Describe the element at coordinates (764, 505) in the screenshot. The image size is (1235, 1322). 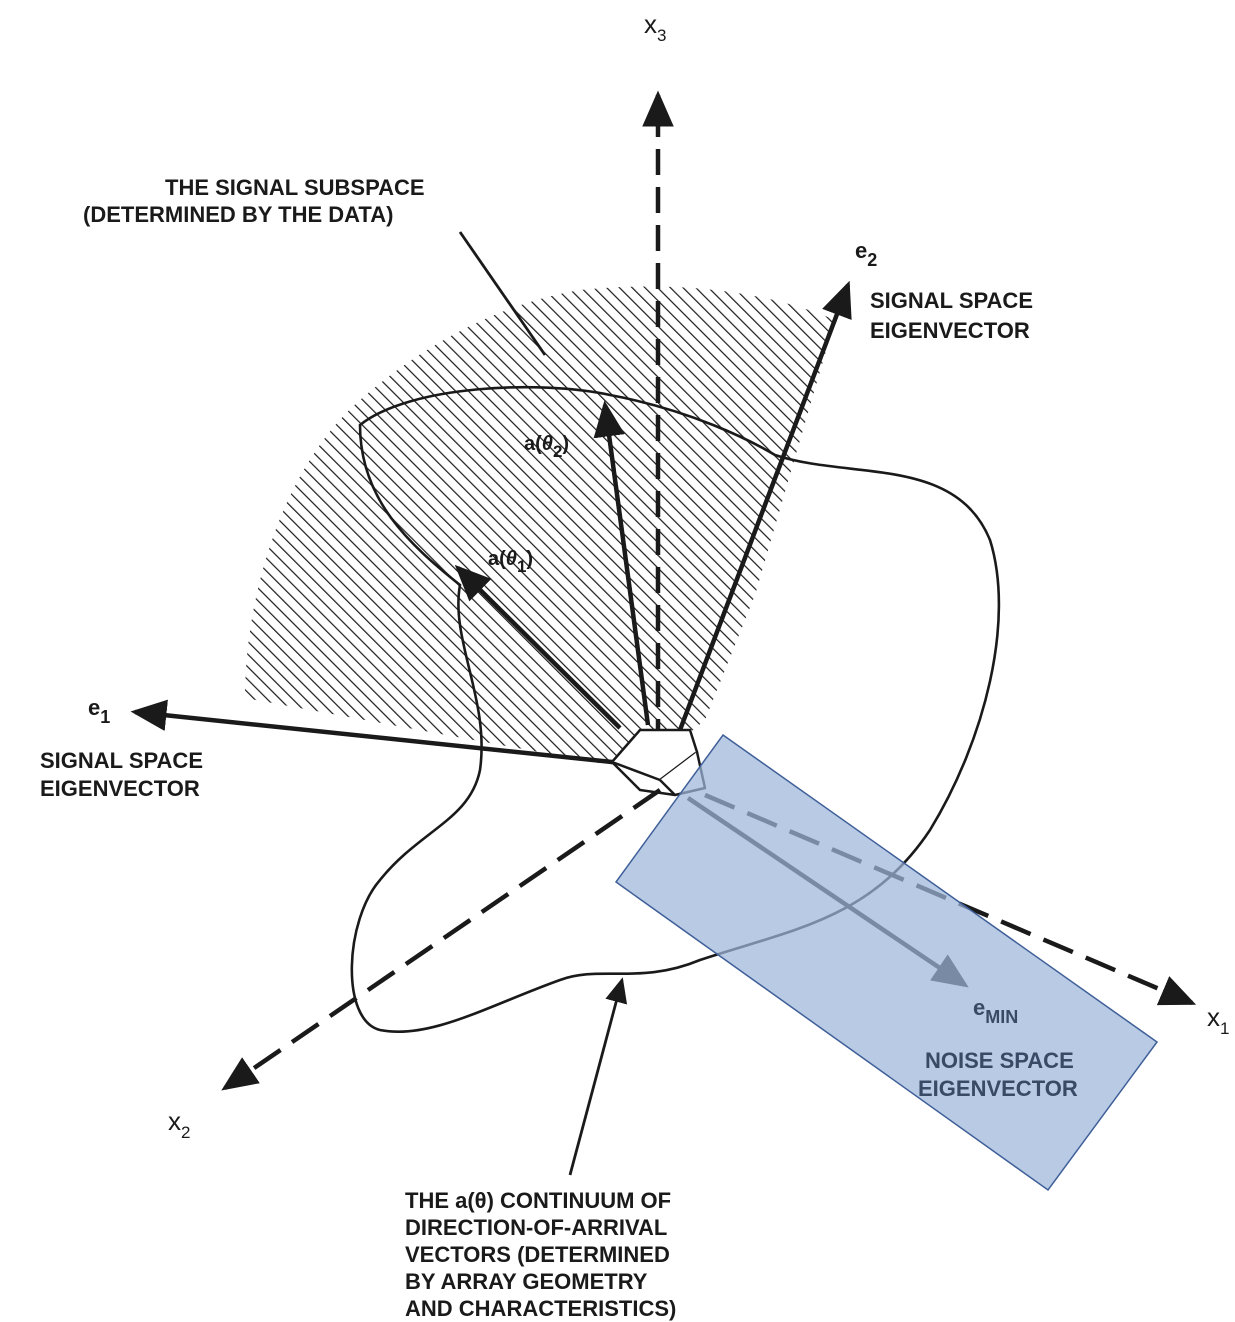
I see `e2-vector` at that location.